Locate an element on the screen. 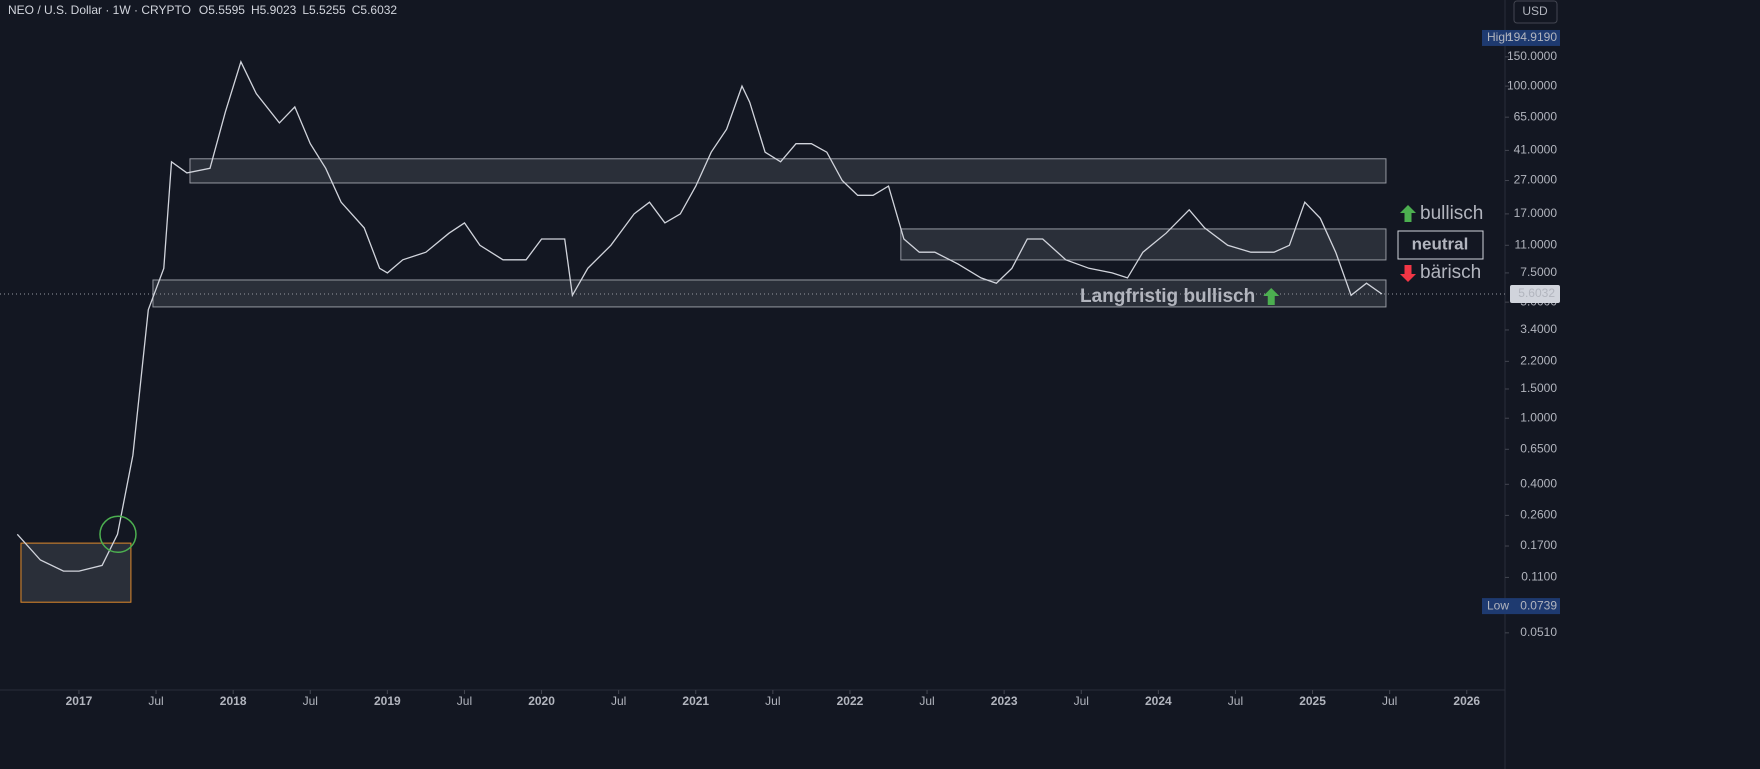  y-tick-label: 0.2600 is located at coordinates (1538, 515).